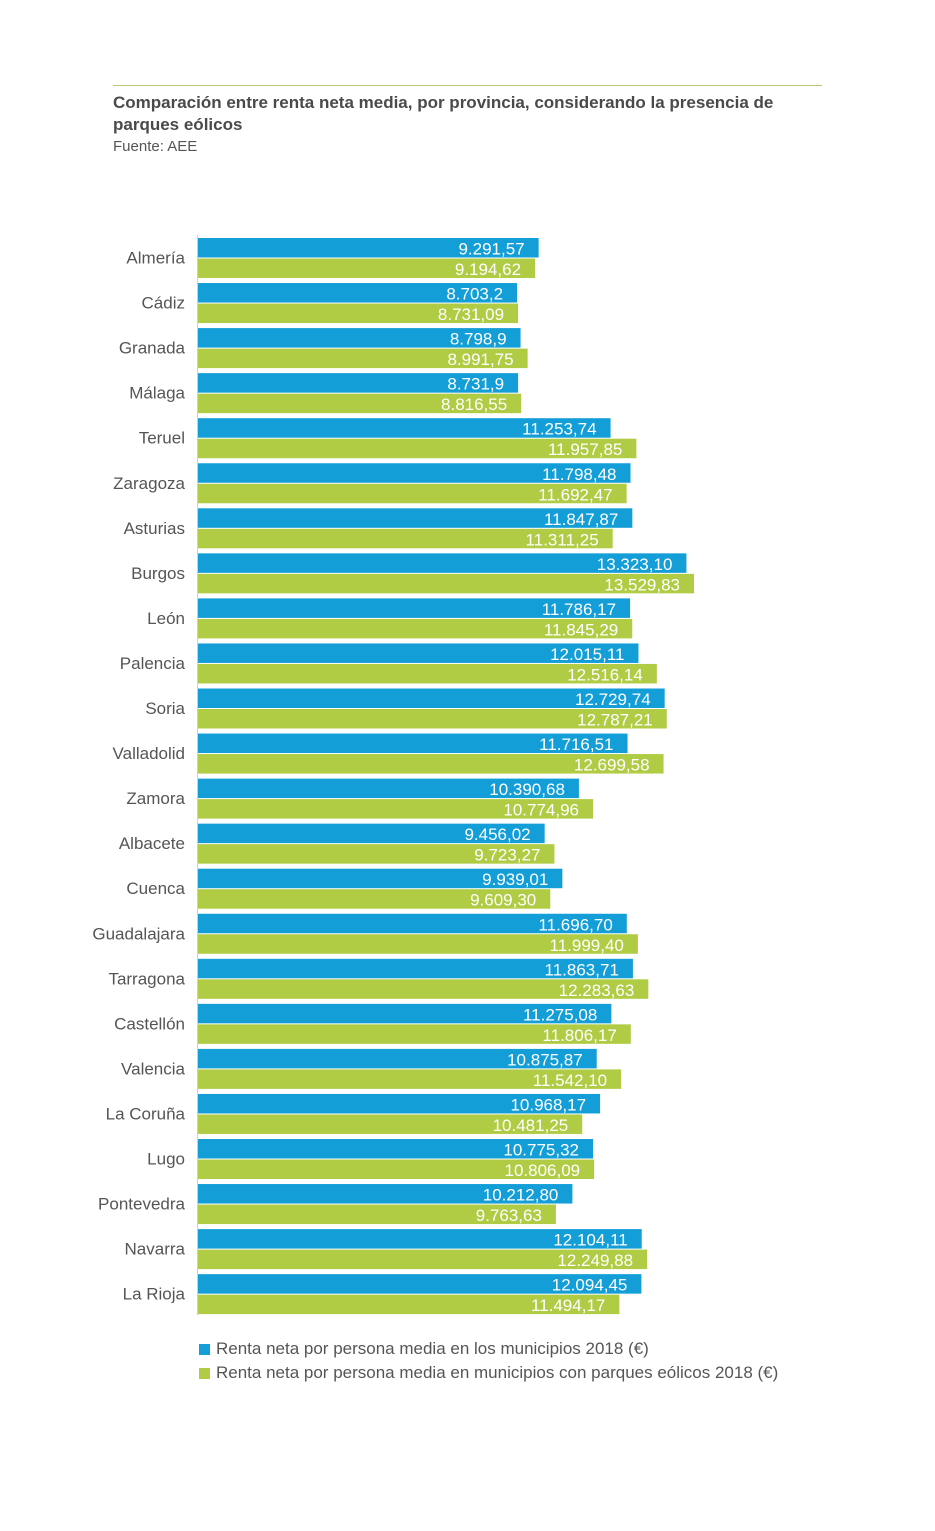 The height and width of the screenshot is (1531, 935). What do you see at coordinates (158, 573) in the screenshot?
I see `category-label: Burgos` at bounding box center [158, 573].